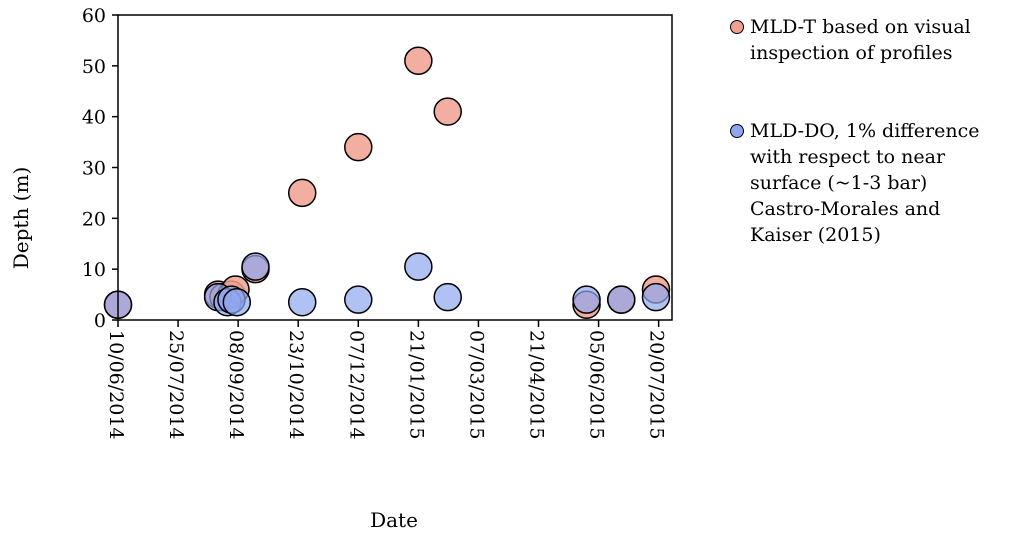 The image size is (1031, 538). I want to click on y-tick-label: 40, so click(94, 118).